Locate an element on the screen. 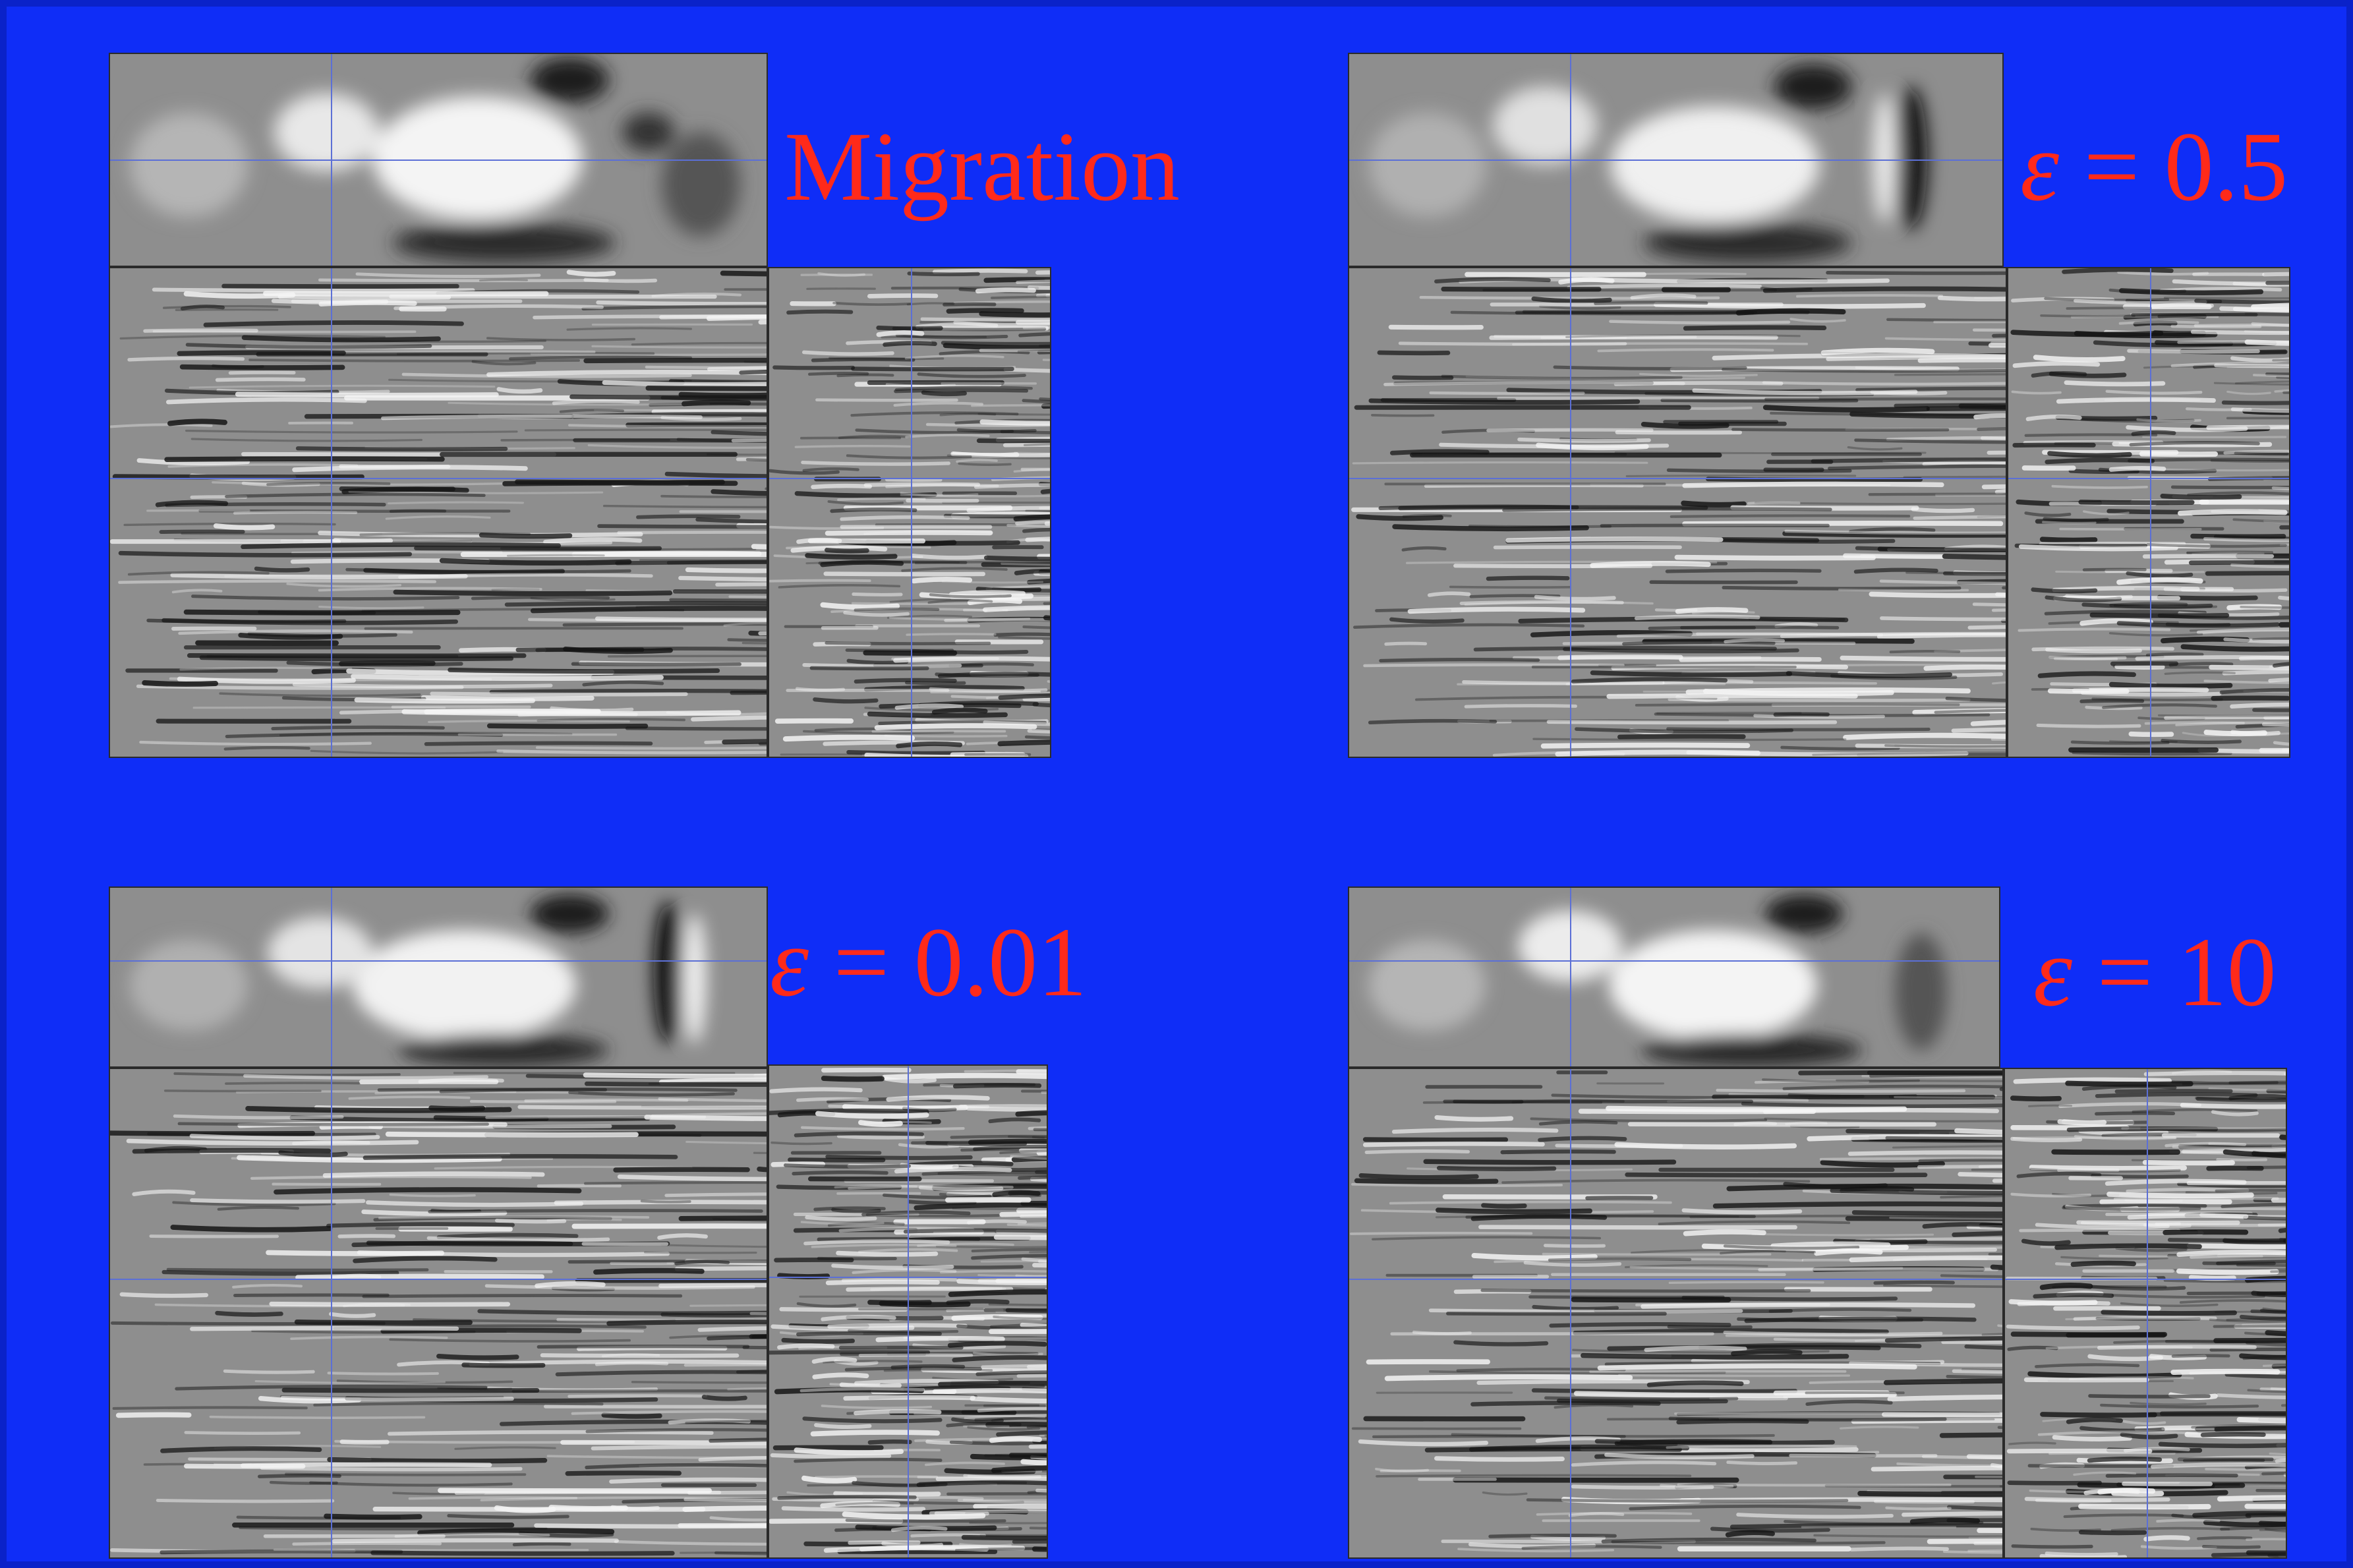  crosshair-vertical is located at coordinates (331, 512).